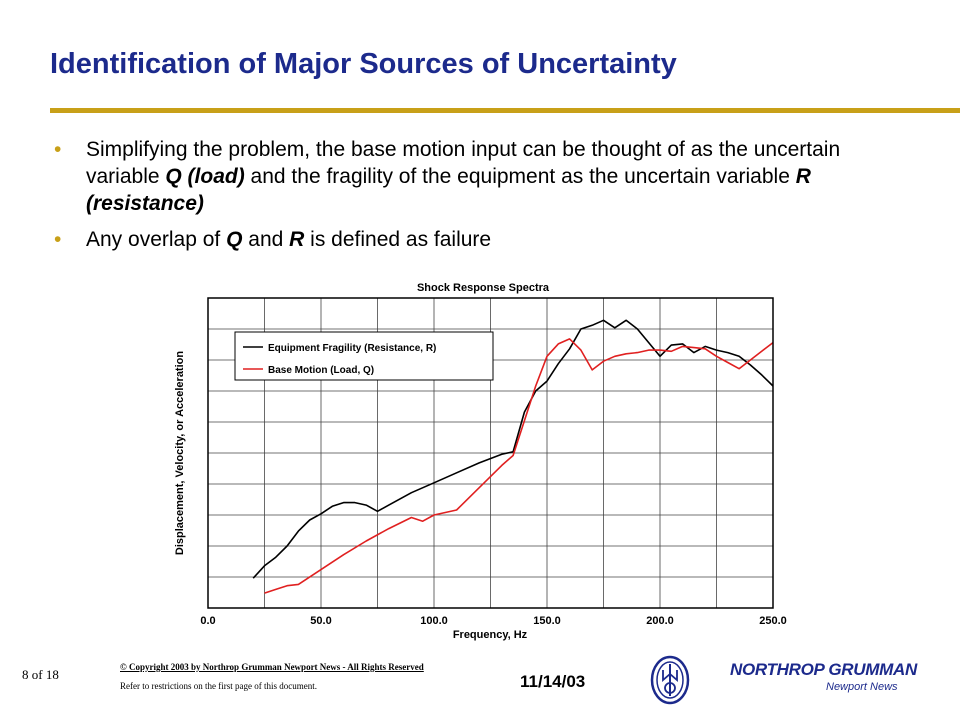 Image resolution: width=960 pixels, height=720 pixels. What do you see at coordinates (180, 453) in the screenshot?
I see `y-axis-label: Displacement, Velocity, or Acceleration` at bounding box center [180, 453].